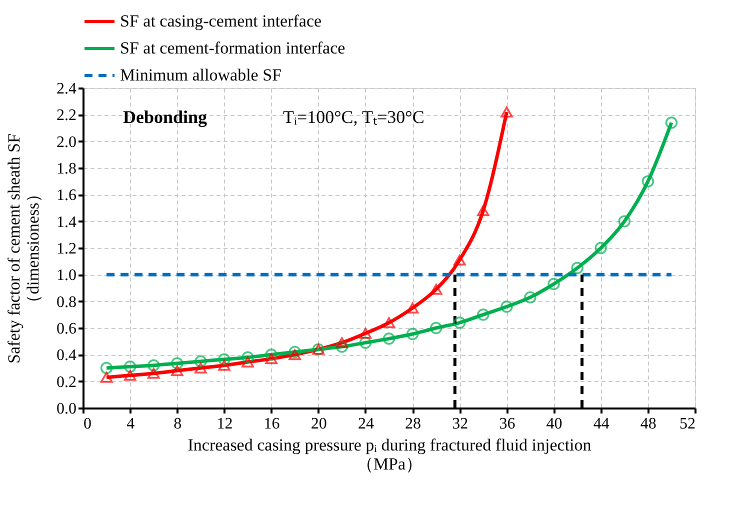 The image size is (745, 511). What do you see at coordinates (224, 424) in the screenshot?
I see `x-tick-label: 12` at bounding box center [224, 424].